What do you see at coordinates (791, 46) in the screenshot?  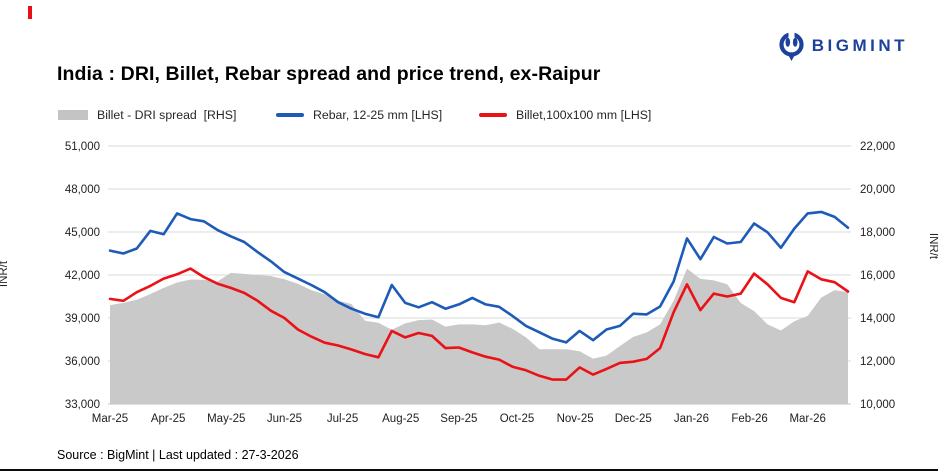 I see `bigmint-logo-icon` at bounding box center [791, 46].